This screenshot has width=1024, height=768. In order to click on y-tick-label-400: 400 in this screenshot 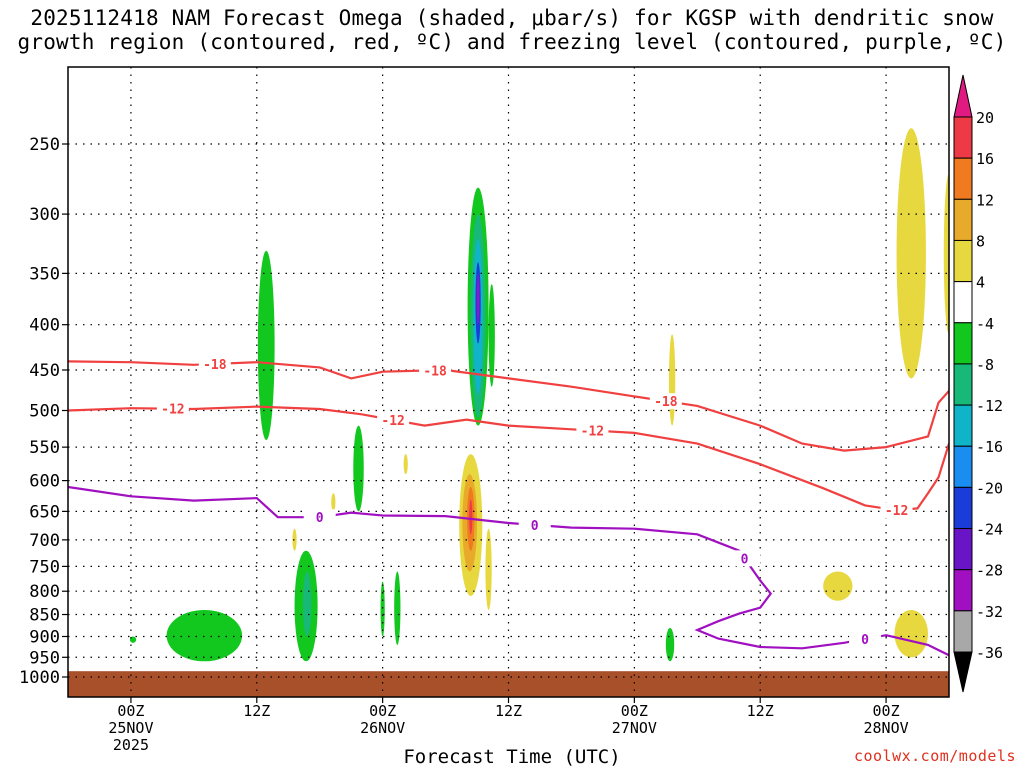, I will do `click(44, 326)`.